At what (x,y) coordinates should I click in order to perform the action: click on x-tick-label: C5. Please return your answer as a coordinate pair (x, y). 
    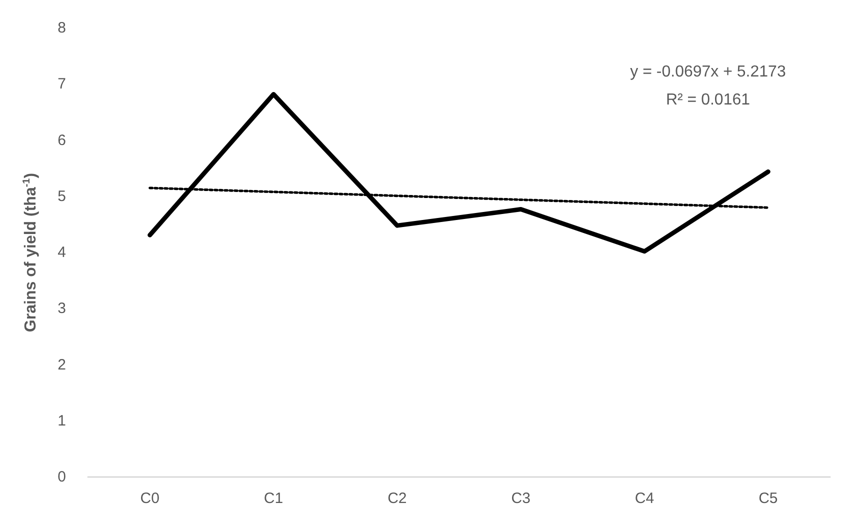
    Looking at the image, I should click on (768, 498).